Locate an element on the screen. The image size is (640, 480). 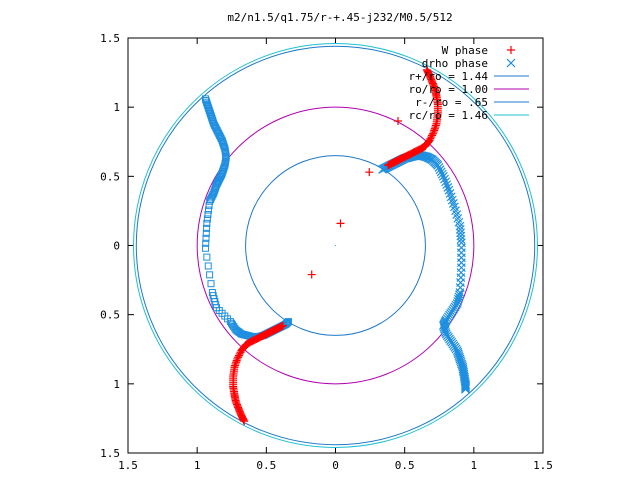
reference-circle is located at coordinates (335, 245).